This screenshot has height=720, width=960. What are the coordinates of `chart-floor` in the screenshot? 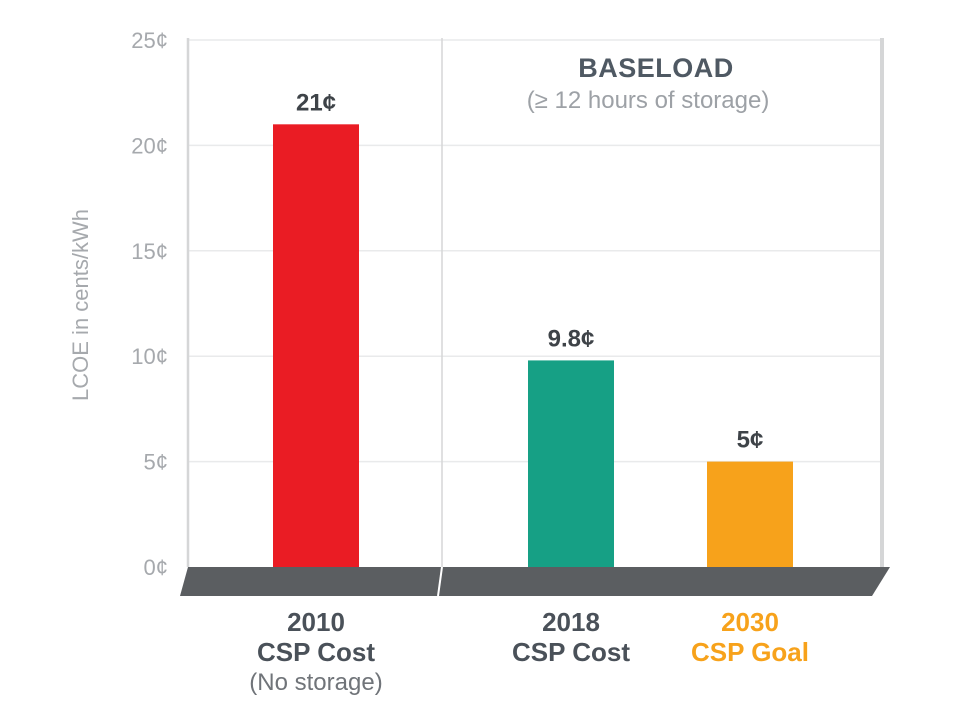 It's located at (535, 581).